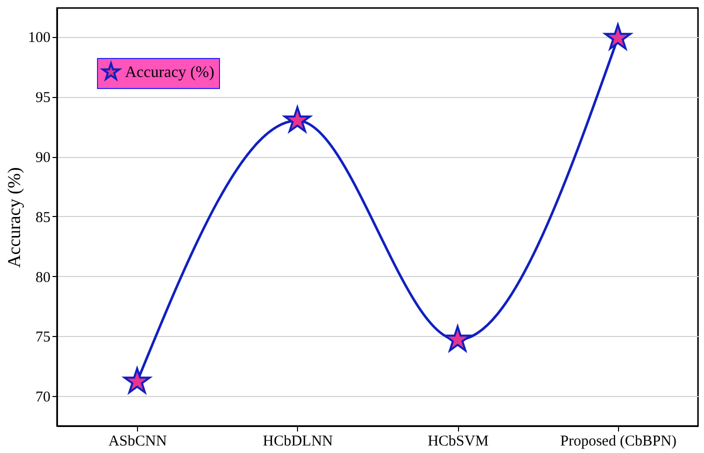 The image size is (704, 453). What do you see at coordinates (39, 38) in the screenshot?
I see `y-tick-label: 100` at bounding box center [39, 38].